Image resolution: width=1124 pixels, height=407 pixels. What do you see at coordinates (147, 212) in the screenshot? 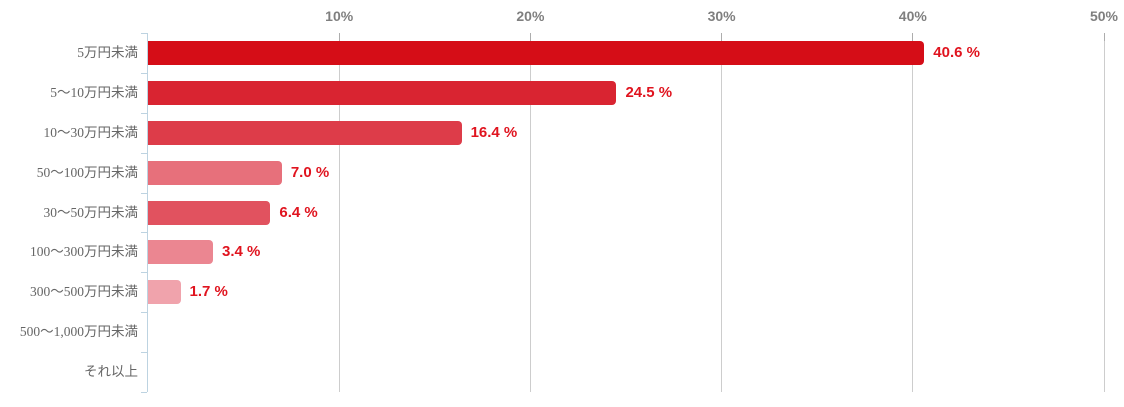
I see `y-axis-line` at bounding box center [147, 212].